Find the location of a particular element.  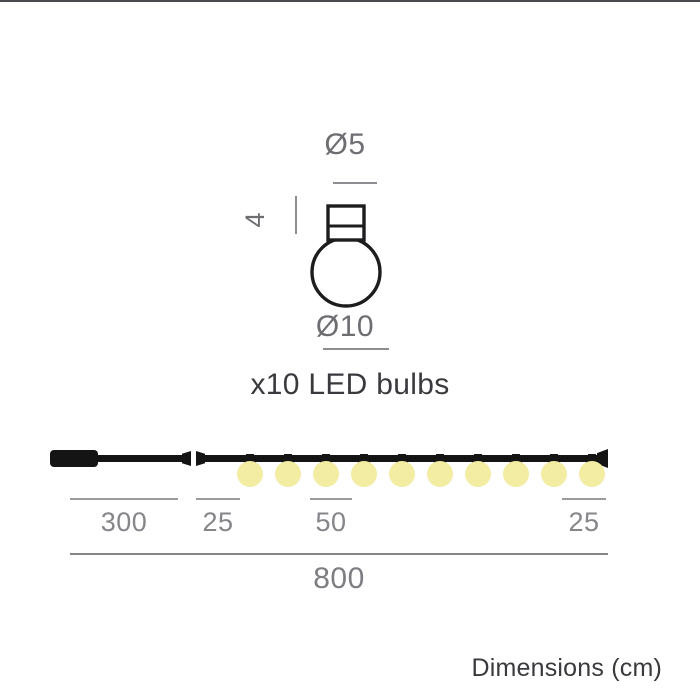

top-border-rule is located at coordinates (350, 1).